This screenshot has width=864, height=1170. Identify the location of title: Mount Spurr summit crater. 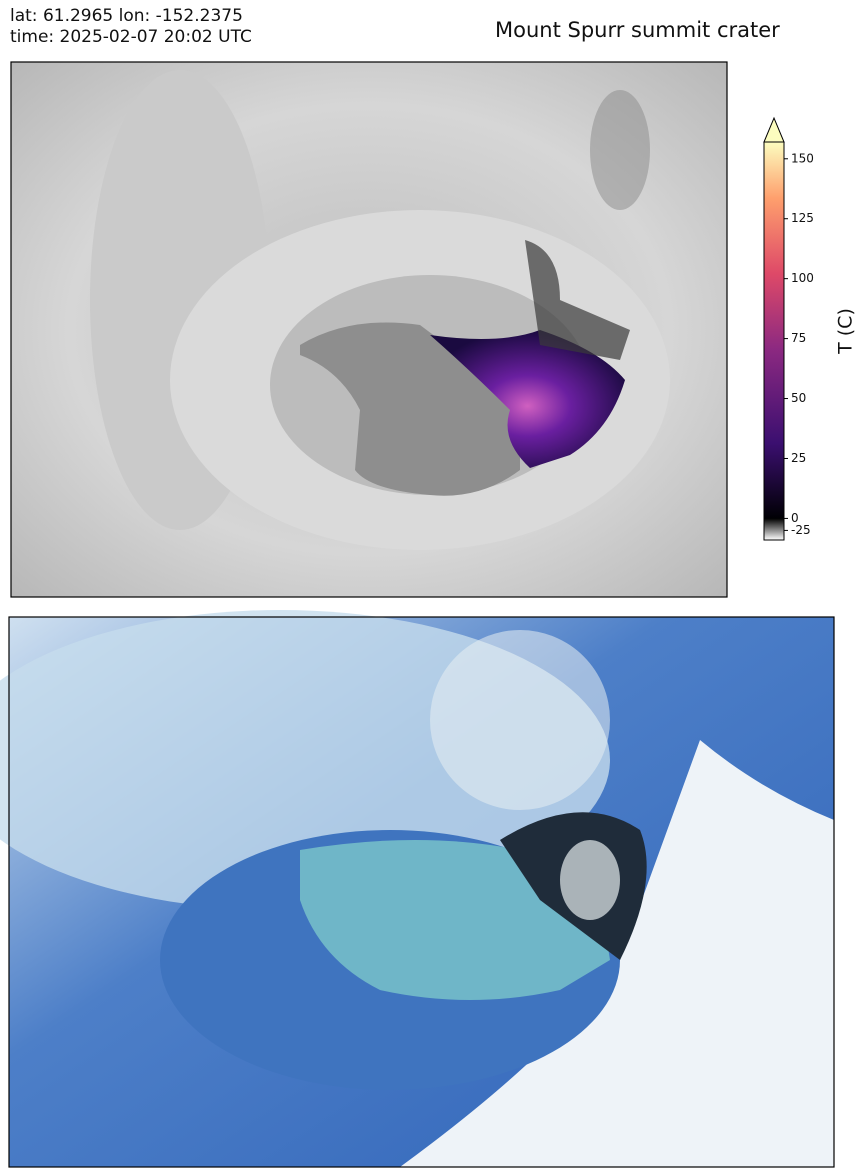
(637, 30).